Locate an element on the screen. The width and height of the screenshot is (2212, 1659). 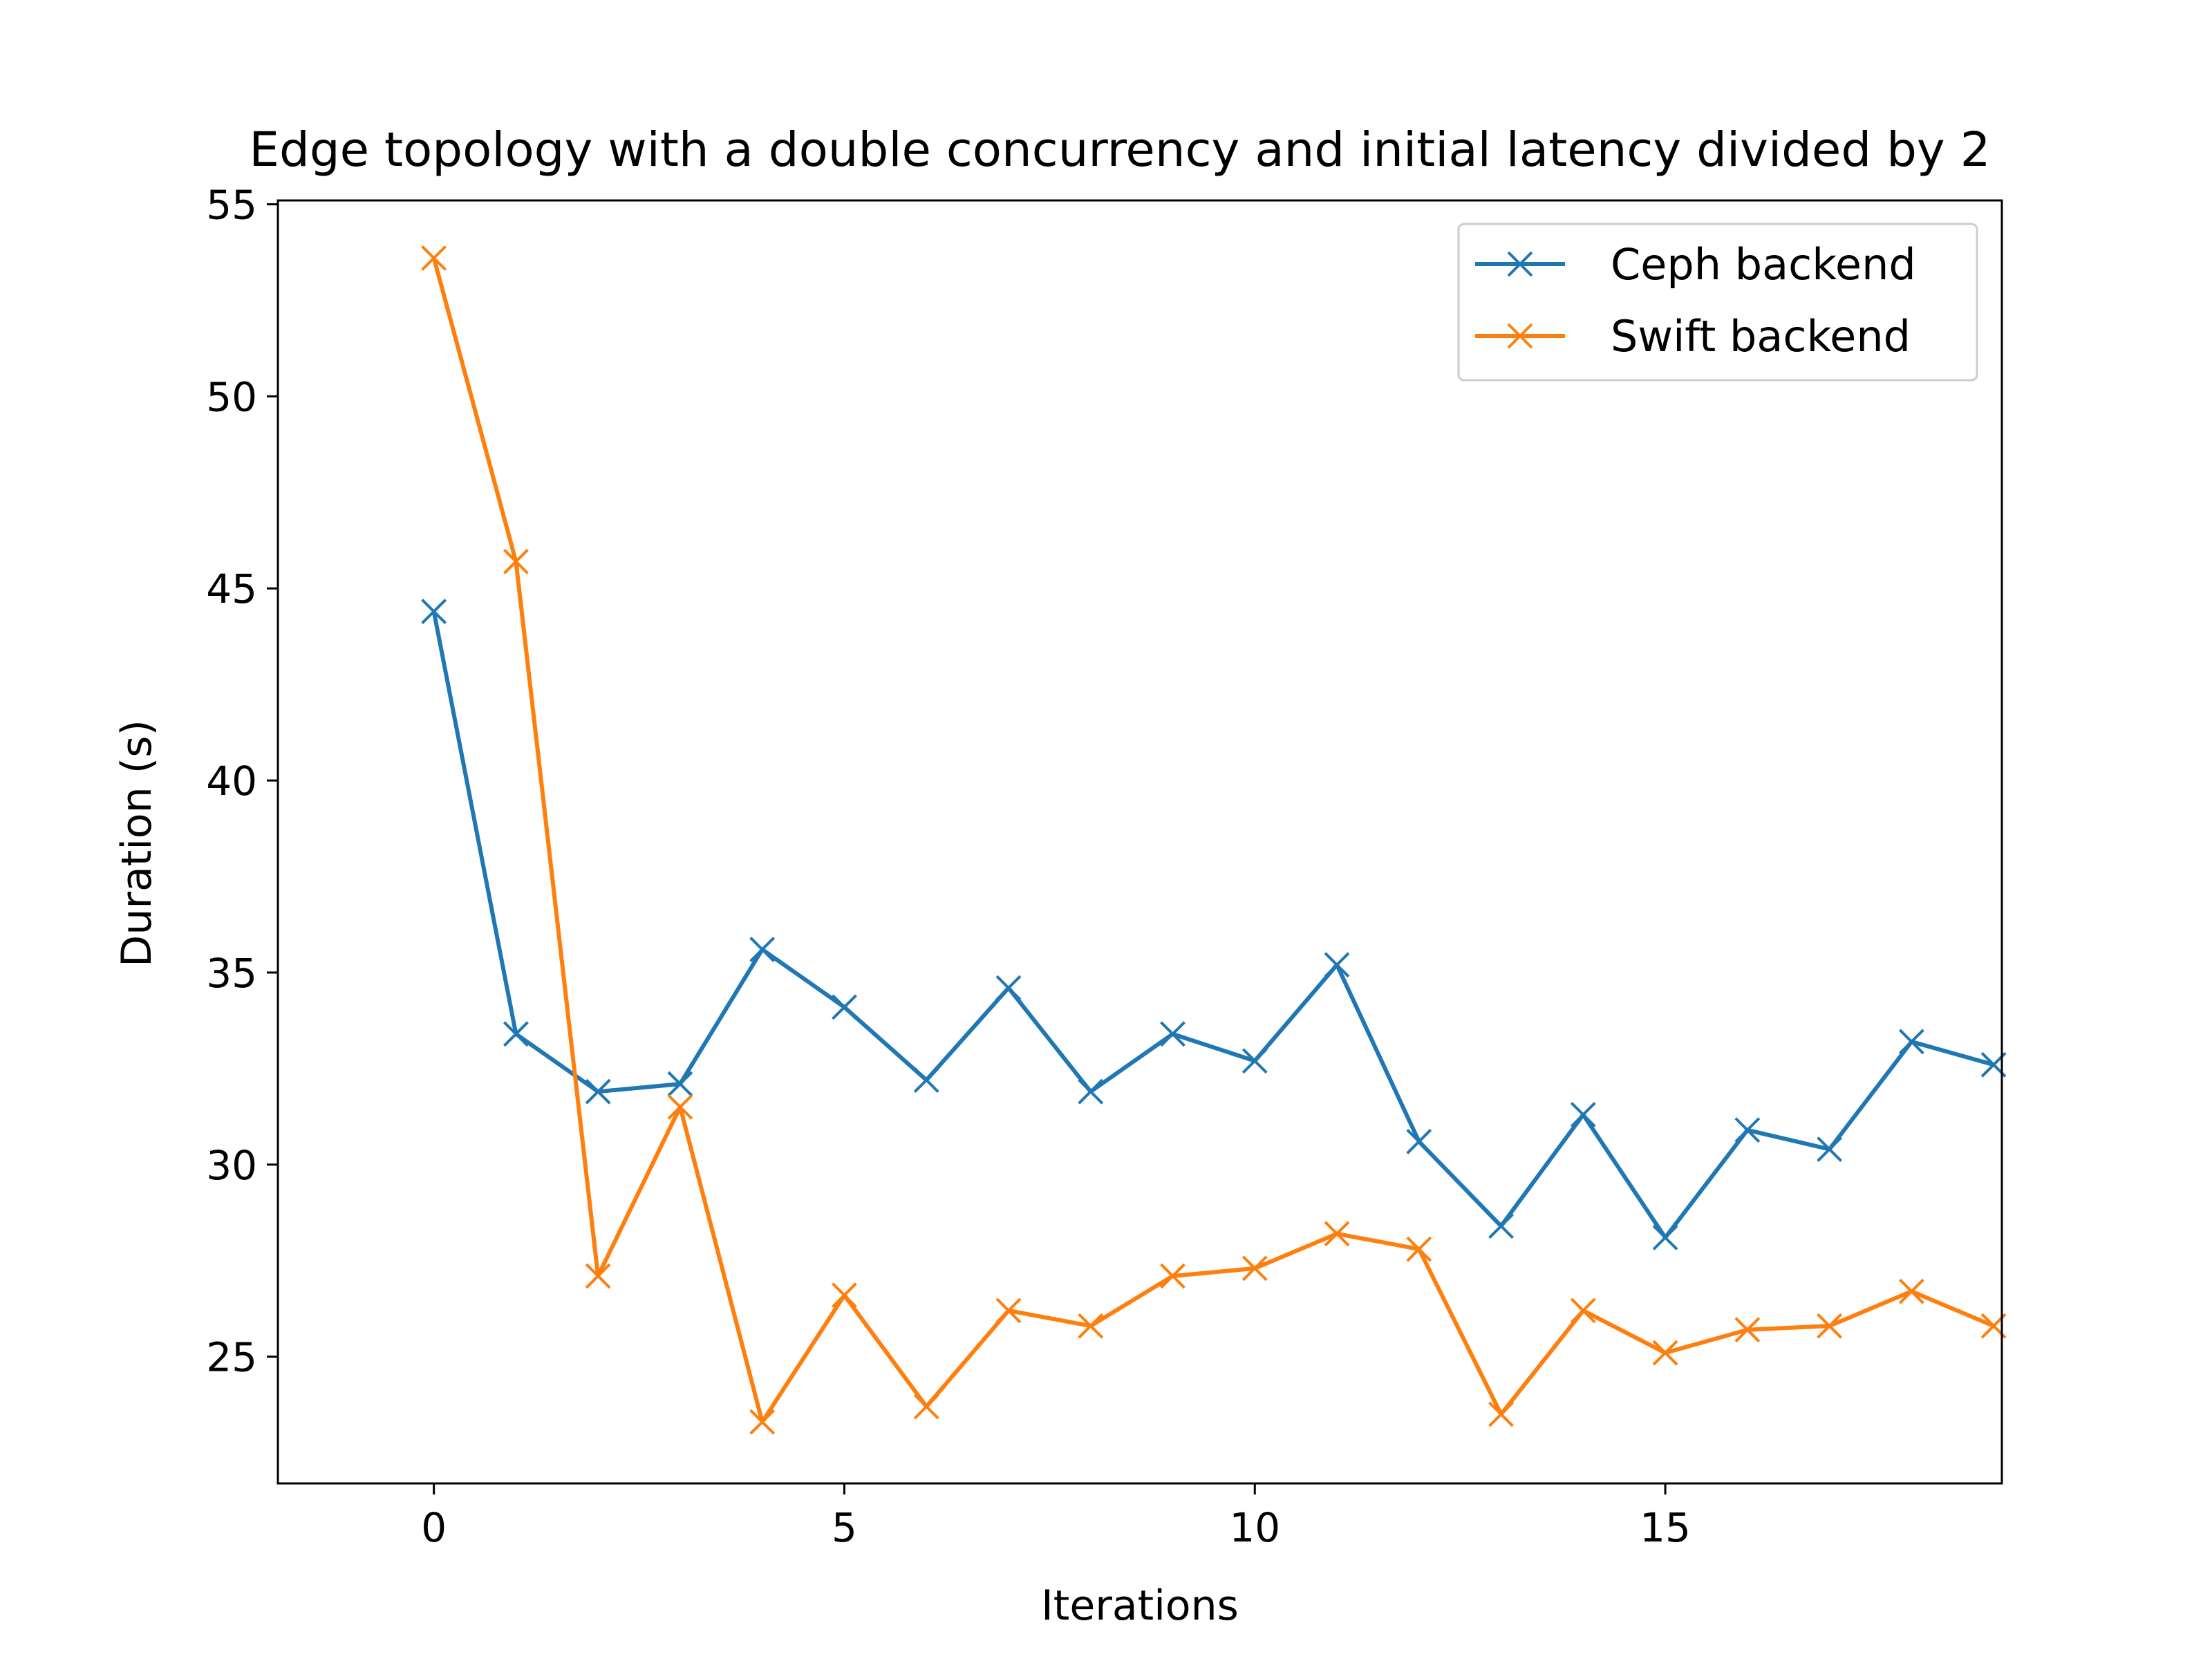
legend: Ceph backend Swift backend is located at coordinates (1718, 303).